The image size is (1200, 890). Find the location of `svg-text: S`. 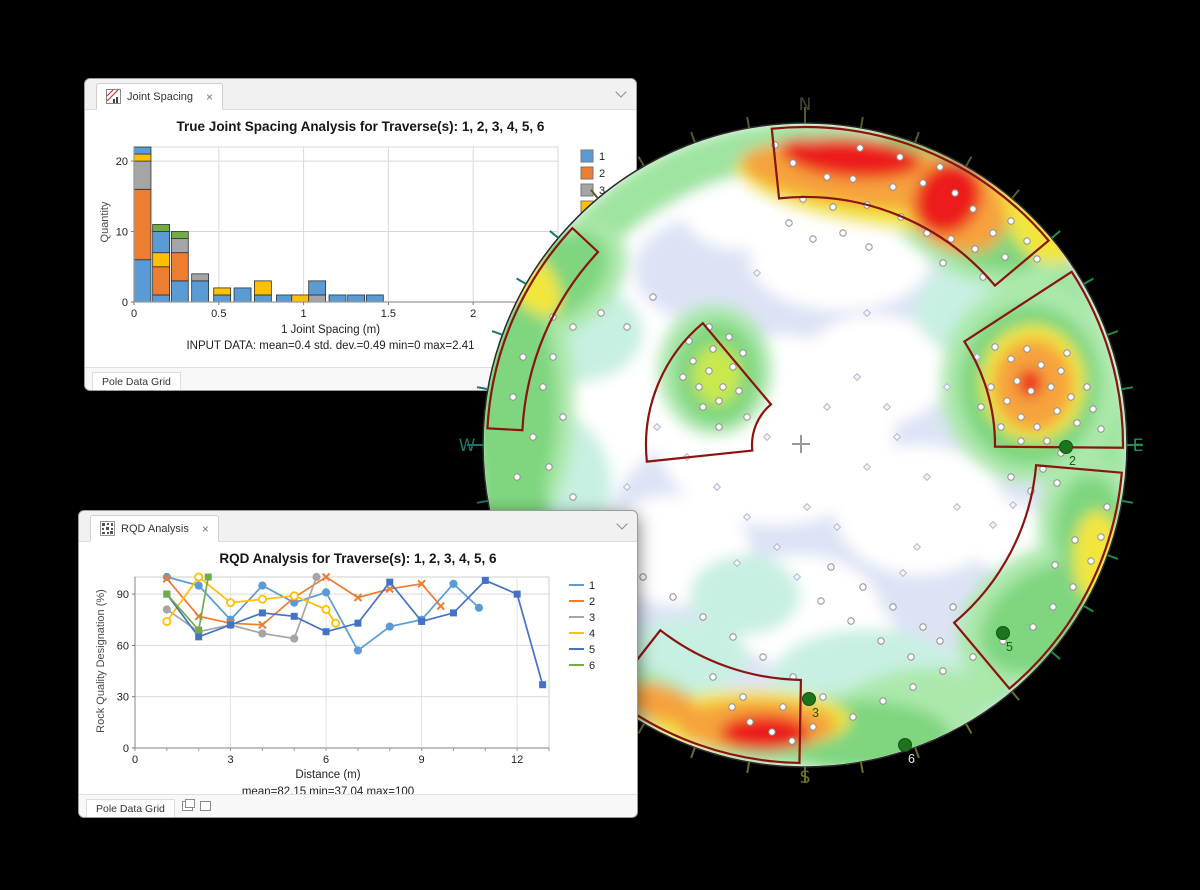

svg-text: S is located at coordinates (805, 778).